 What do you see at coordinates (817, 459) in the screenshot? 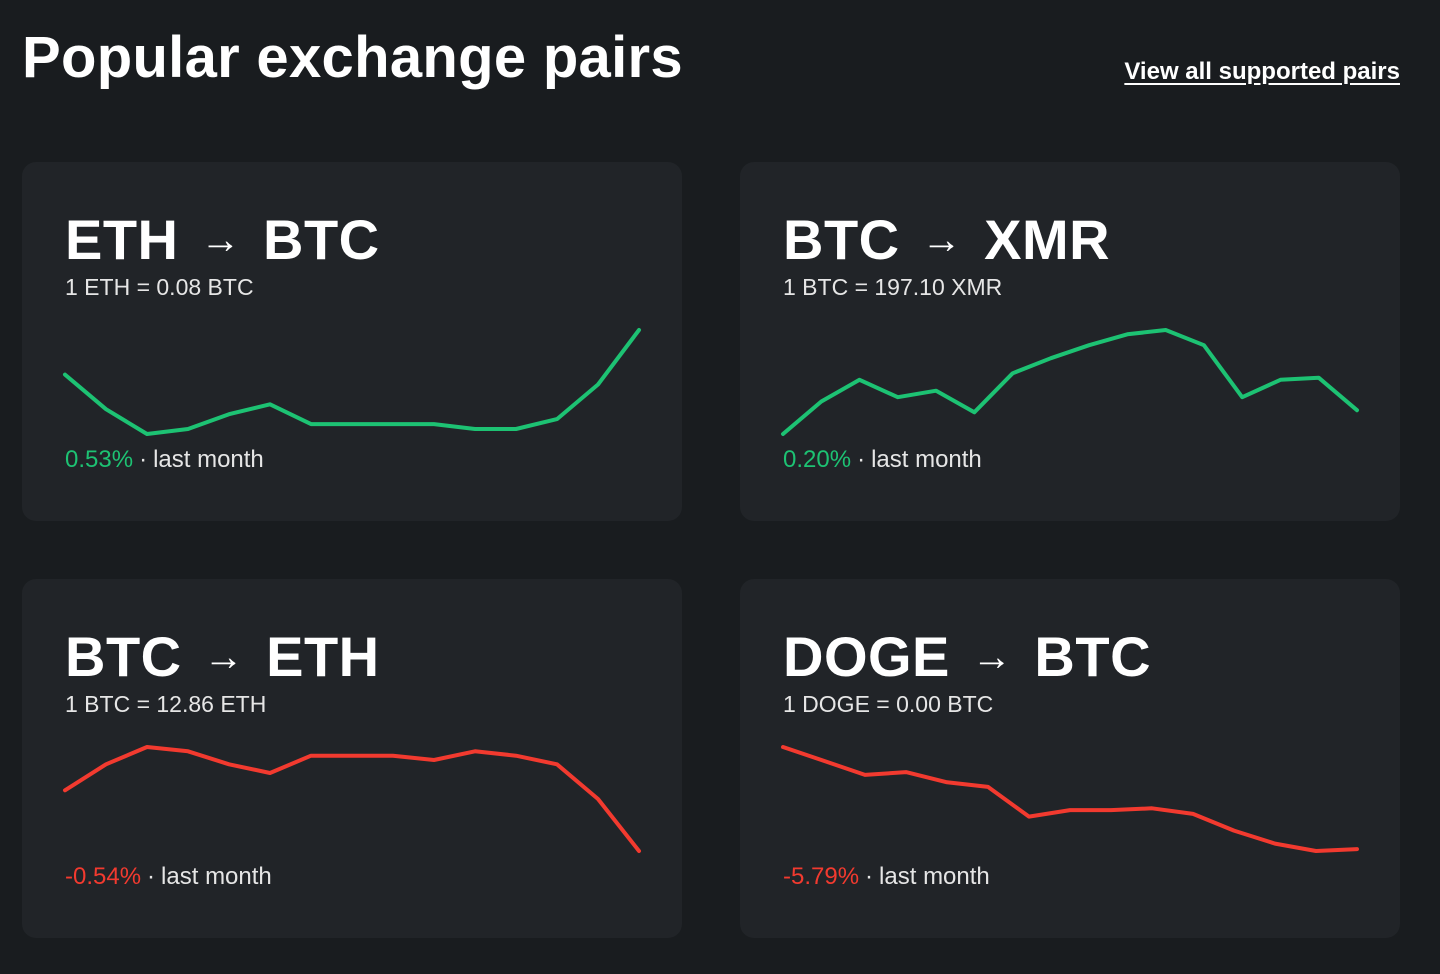
I see `change-percent: 0.20%` at bounding box center [817, 459].